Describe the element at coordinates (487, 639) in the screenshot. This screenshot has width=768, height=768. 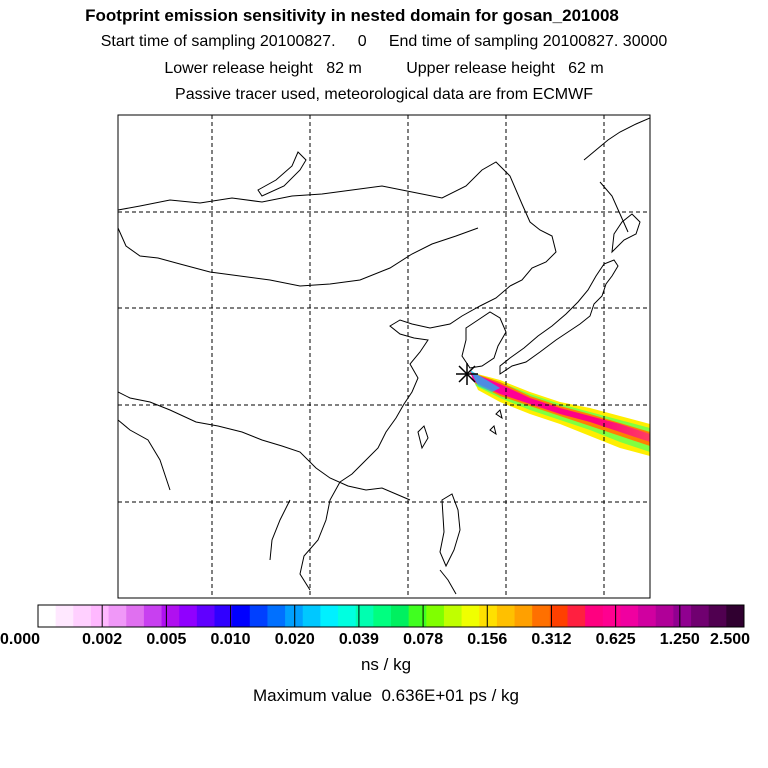
I see `colorbar-tick-label: 0.156` at that location.